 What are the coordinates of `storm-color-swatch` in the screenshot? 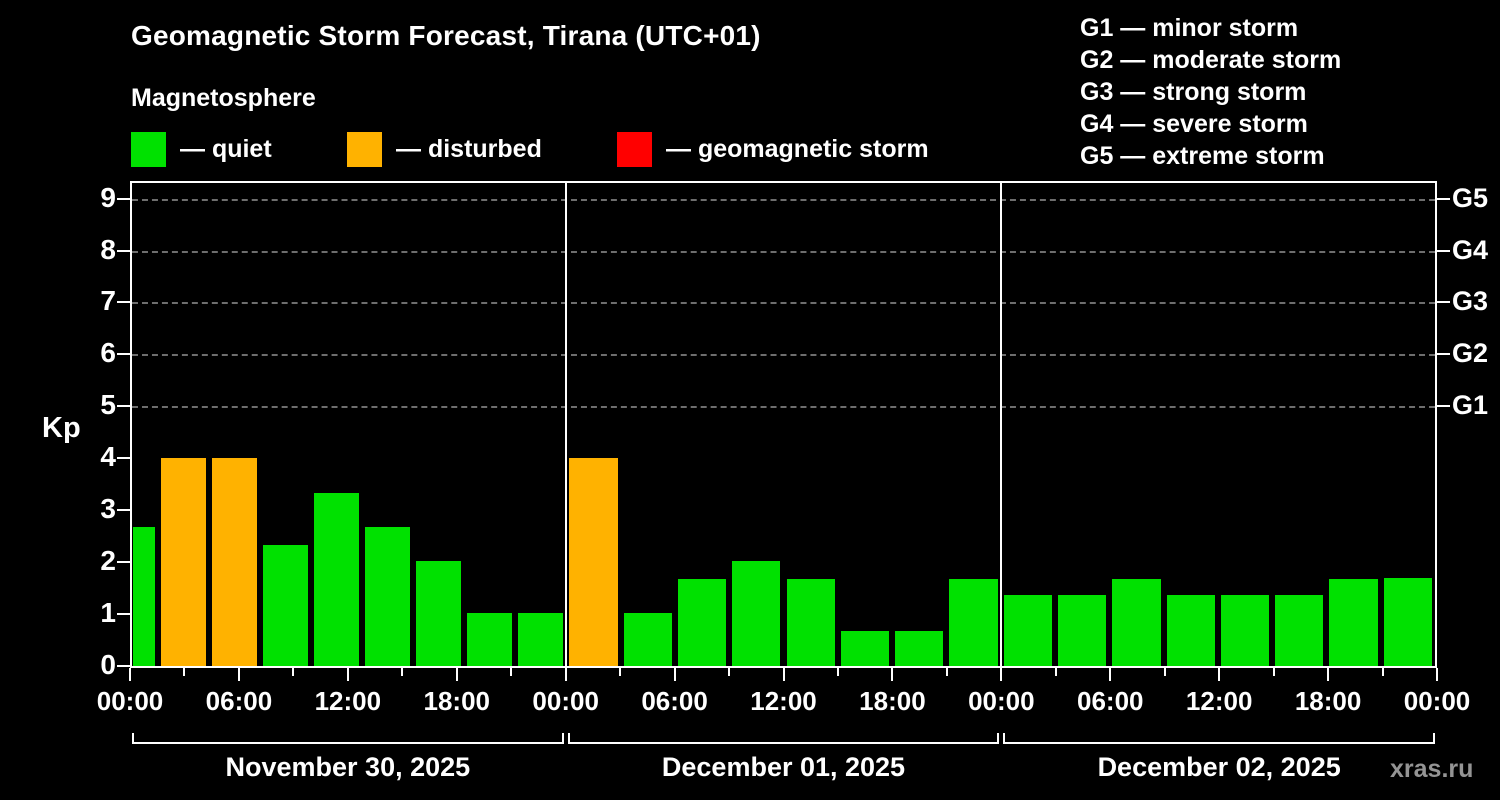 It's located at (634, 149).